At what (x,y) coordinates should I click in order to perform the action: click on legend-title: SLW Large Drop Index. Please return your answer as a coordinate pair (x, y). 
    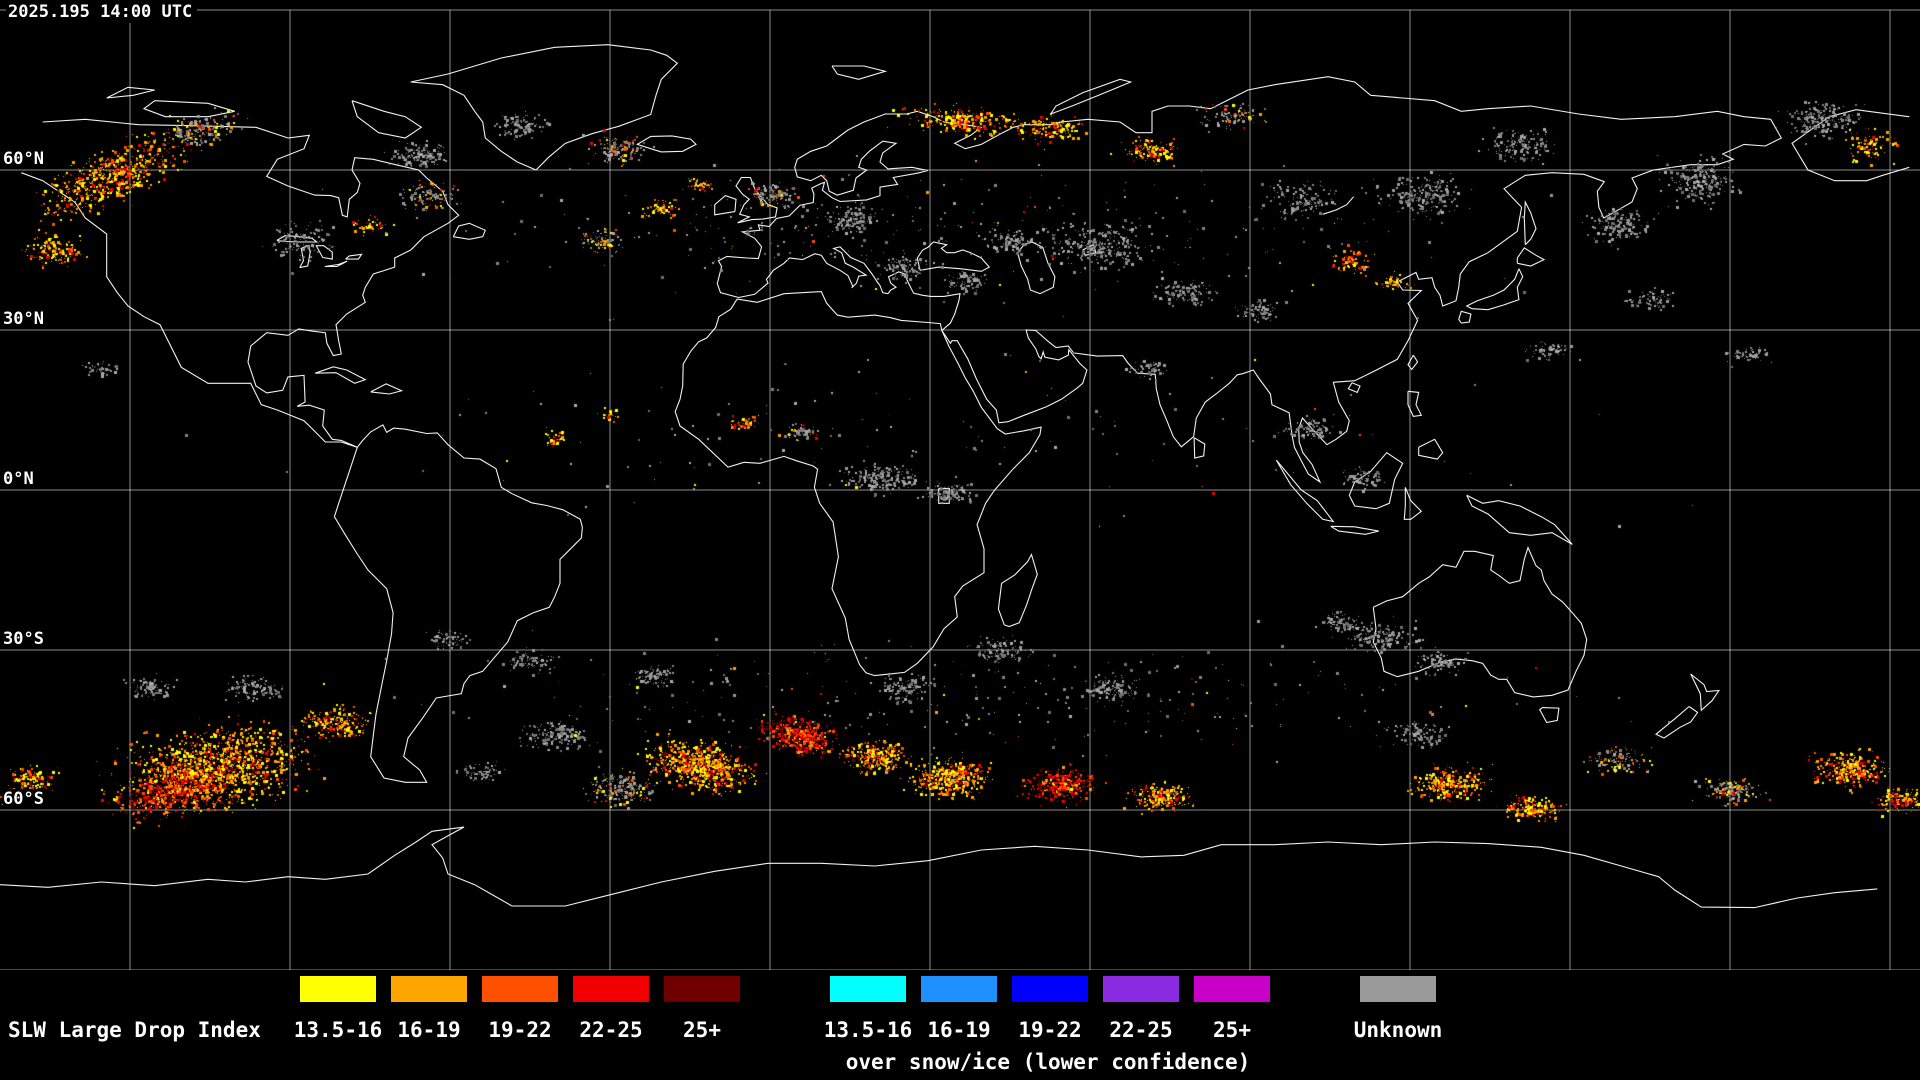
    Looking at the image, I should click on (134, 1030).